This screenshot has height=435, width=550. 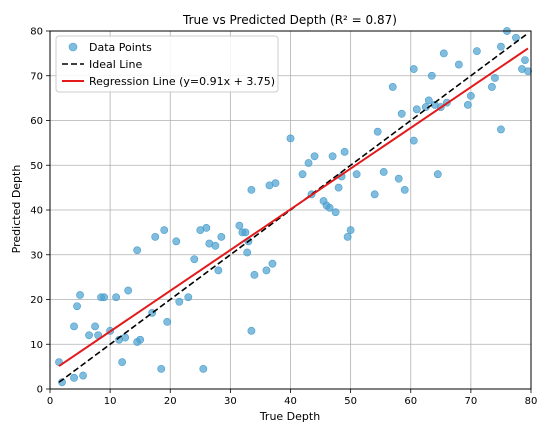 What do you see at coordinates (36, 76) in the screenshot?
I see `y-tick-label: 70` at bounding box center [36, 76].